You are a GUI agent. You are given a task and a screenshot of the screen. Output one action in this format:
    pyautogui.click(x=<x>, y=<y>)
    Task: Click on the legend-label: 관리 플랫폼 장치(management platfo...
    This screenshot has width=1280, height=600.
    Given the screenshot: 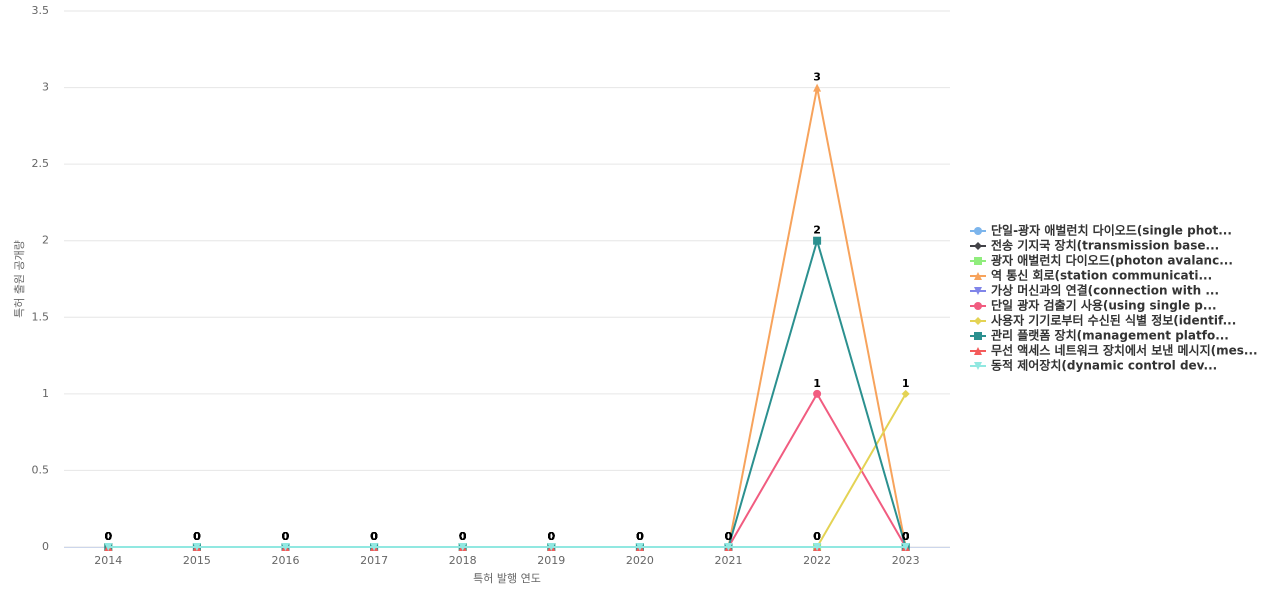 What is the action you would take?
    pyautogui.click(x=1110, y=335)
    